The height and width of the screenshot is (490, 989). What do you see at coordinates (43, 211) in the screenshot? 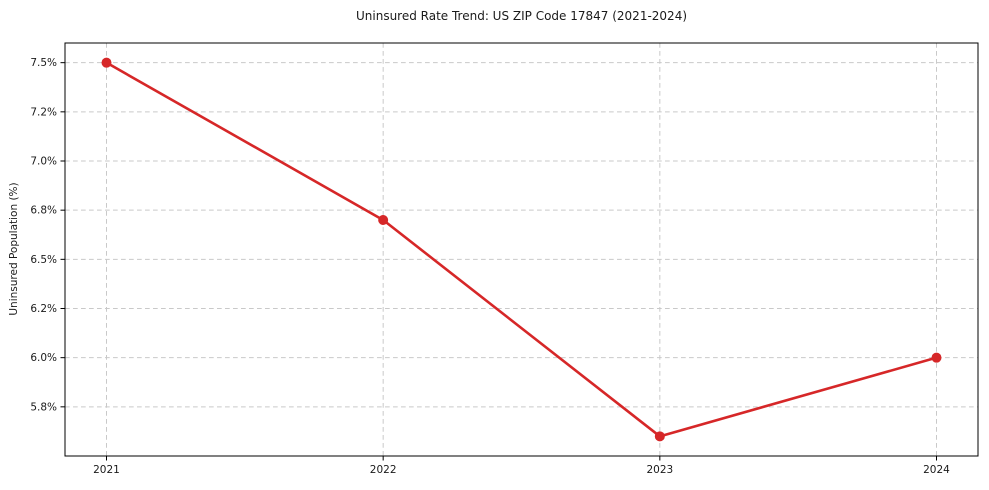
I see `y-tick-label: 6.8%` at bounding box center [43, 211].